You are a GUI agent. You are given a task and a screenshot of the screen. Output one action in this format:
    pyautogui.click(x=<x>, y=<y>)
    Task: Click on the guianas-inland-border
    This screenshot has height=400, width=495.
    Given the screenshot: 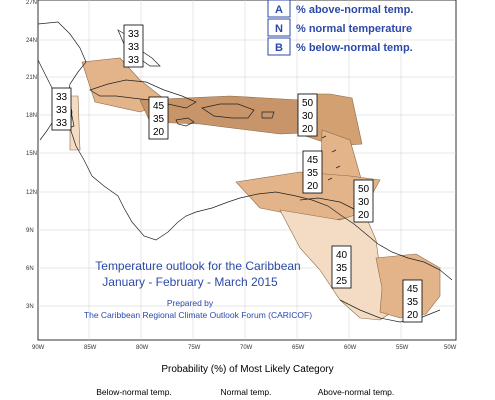 What is the action you would take?
    pyautogui.click(x=390, y=311)
    